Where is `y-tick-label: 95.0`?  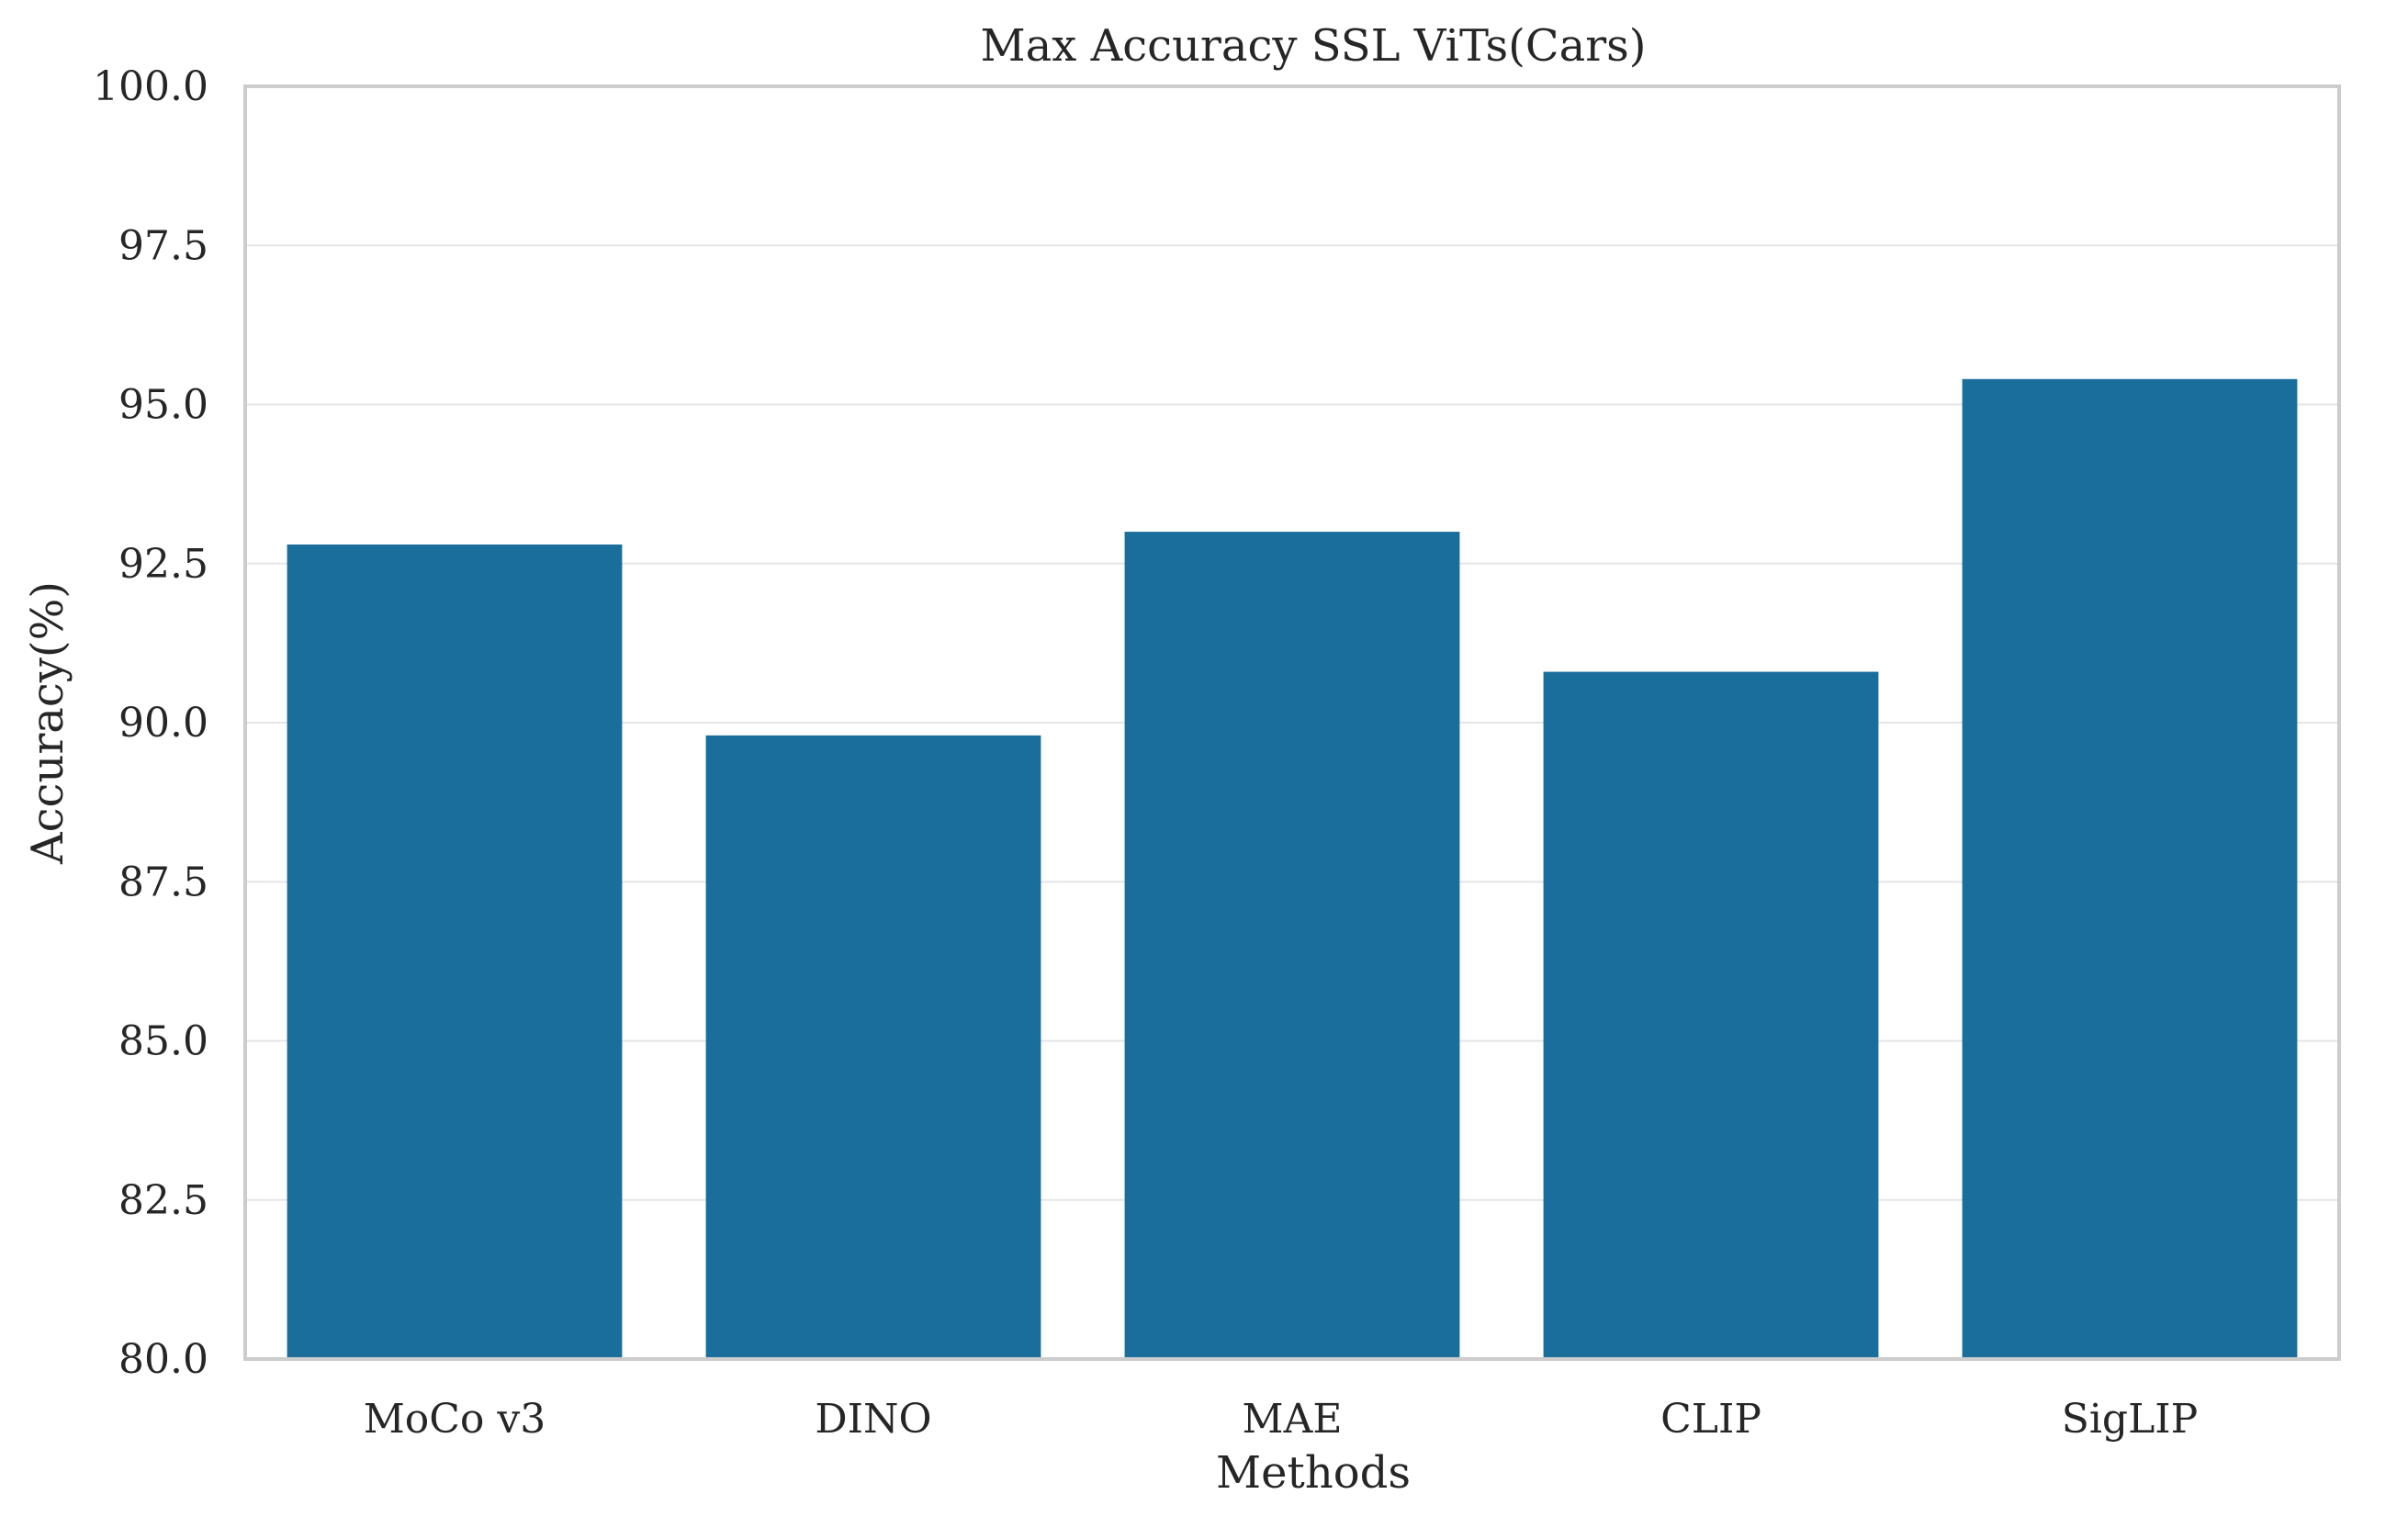 y-tick-label: 95.0 is located at coordinates (163, 405).